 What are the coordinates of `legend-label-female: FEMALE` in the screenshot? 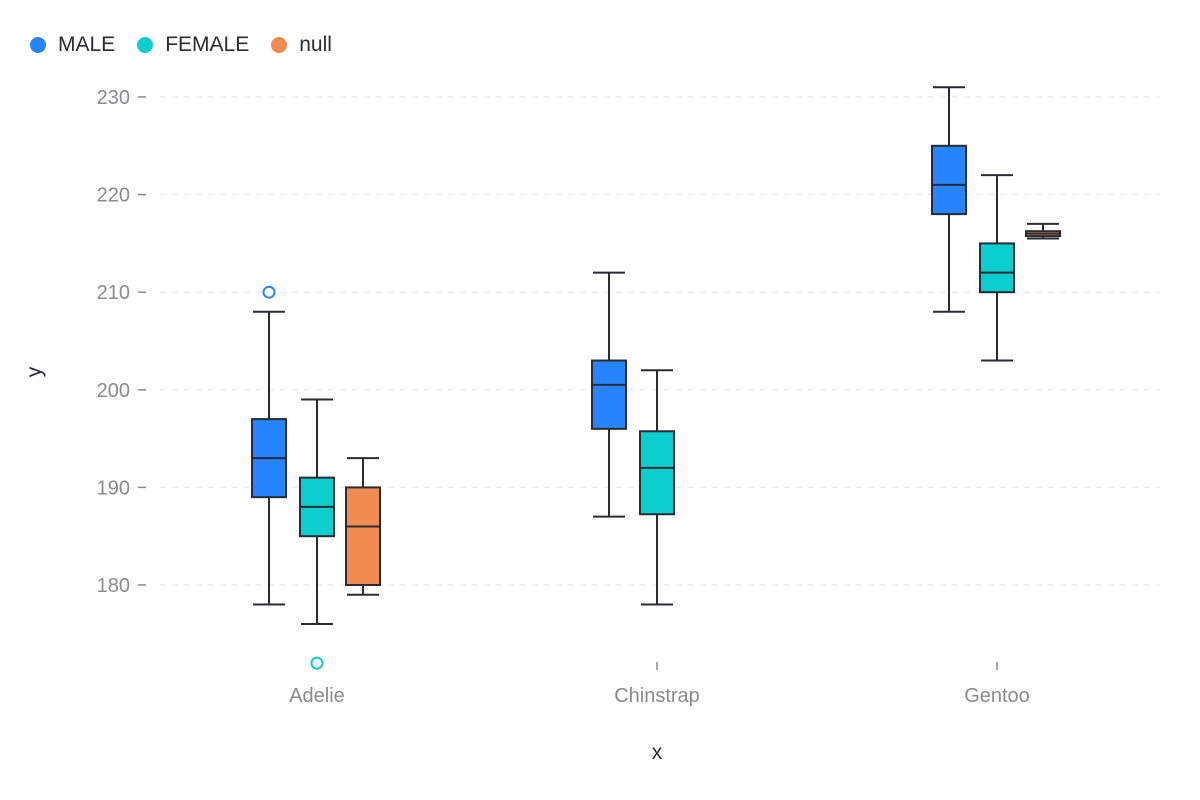 It's located at (207, 44).